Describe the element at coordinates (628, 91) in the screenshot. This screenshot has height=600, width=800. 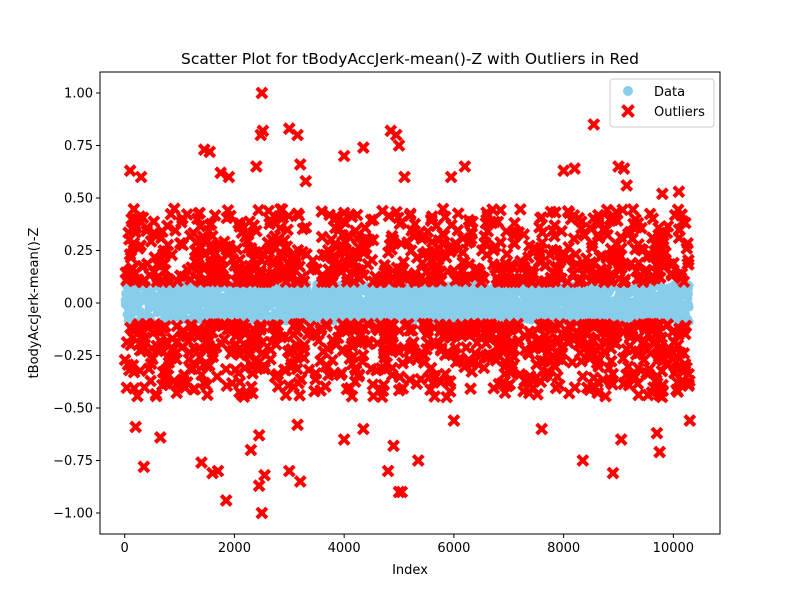
I see `legend-marker-data` at that location.